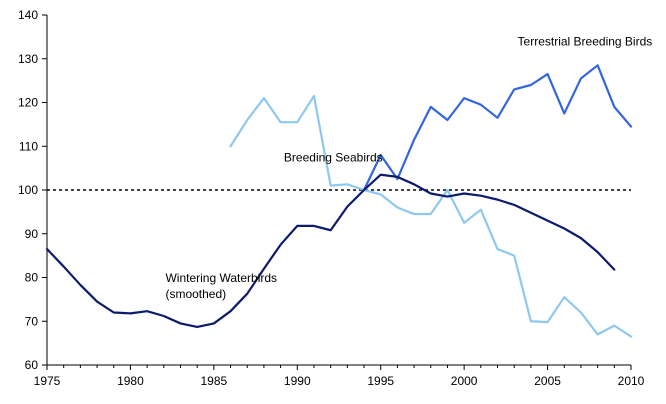  I want to click on x-tick-label: 1975, so click(47, 381).